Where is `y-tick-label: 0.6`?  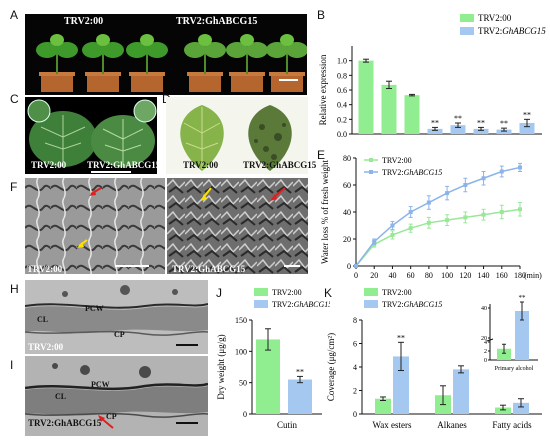
y-tick-label: 0.6 is located at coordinates (342, 90).